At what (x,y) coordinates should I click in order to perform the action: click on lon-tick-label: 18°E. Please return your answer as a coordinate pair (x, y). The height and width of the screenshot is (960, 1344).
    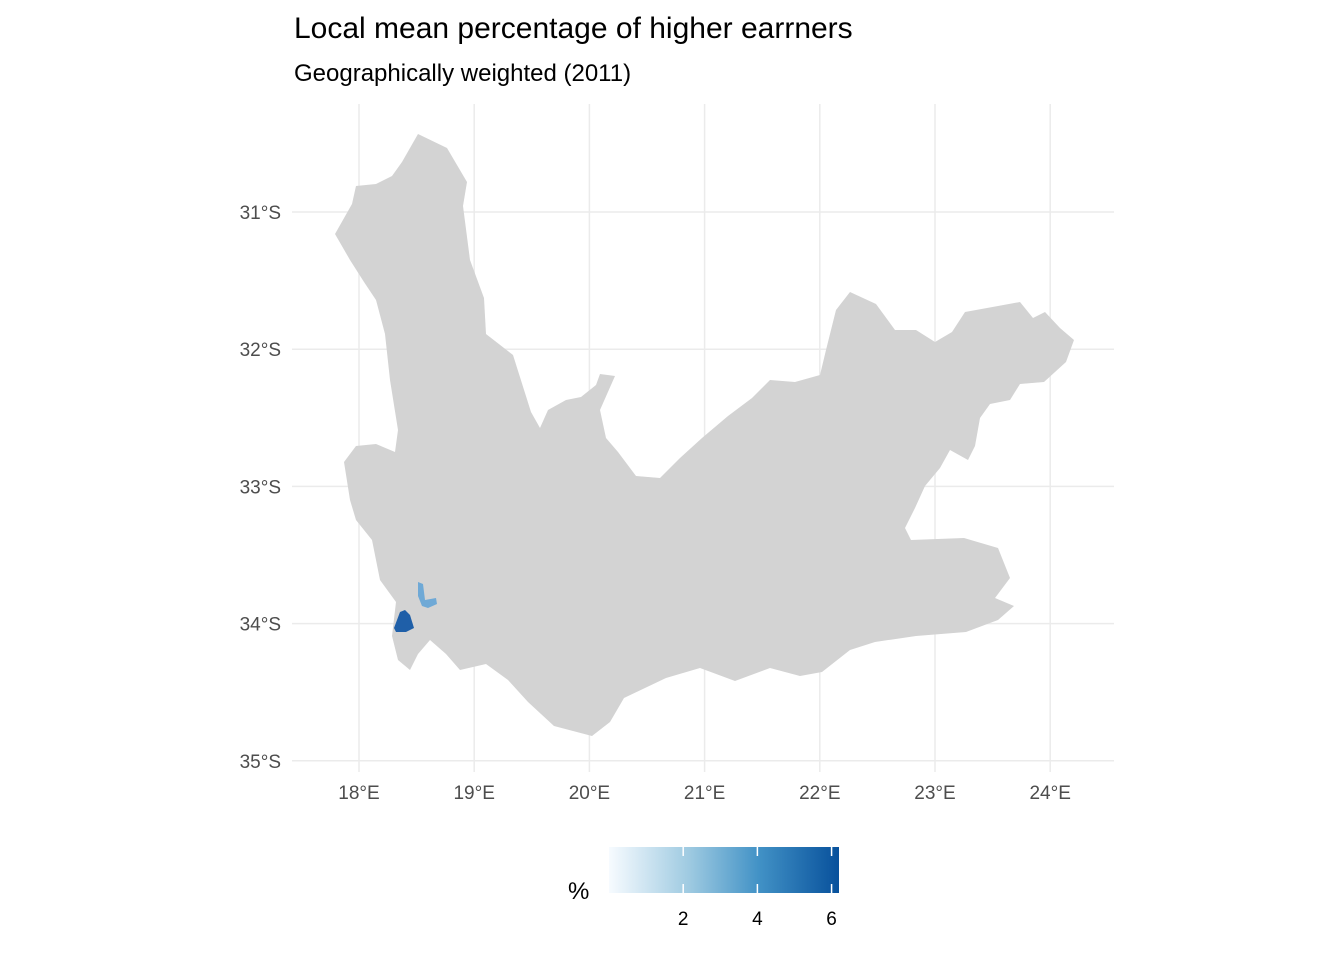
    Looking at the image, I should click on (358, 793).